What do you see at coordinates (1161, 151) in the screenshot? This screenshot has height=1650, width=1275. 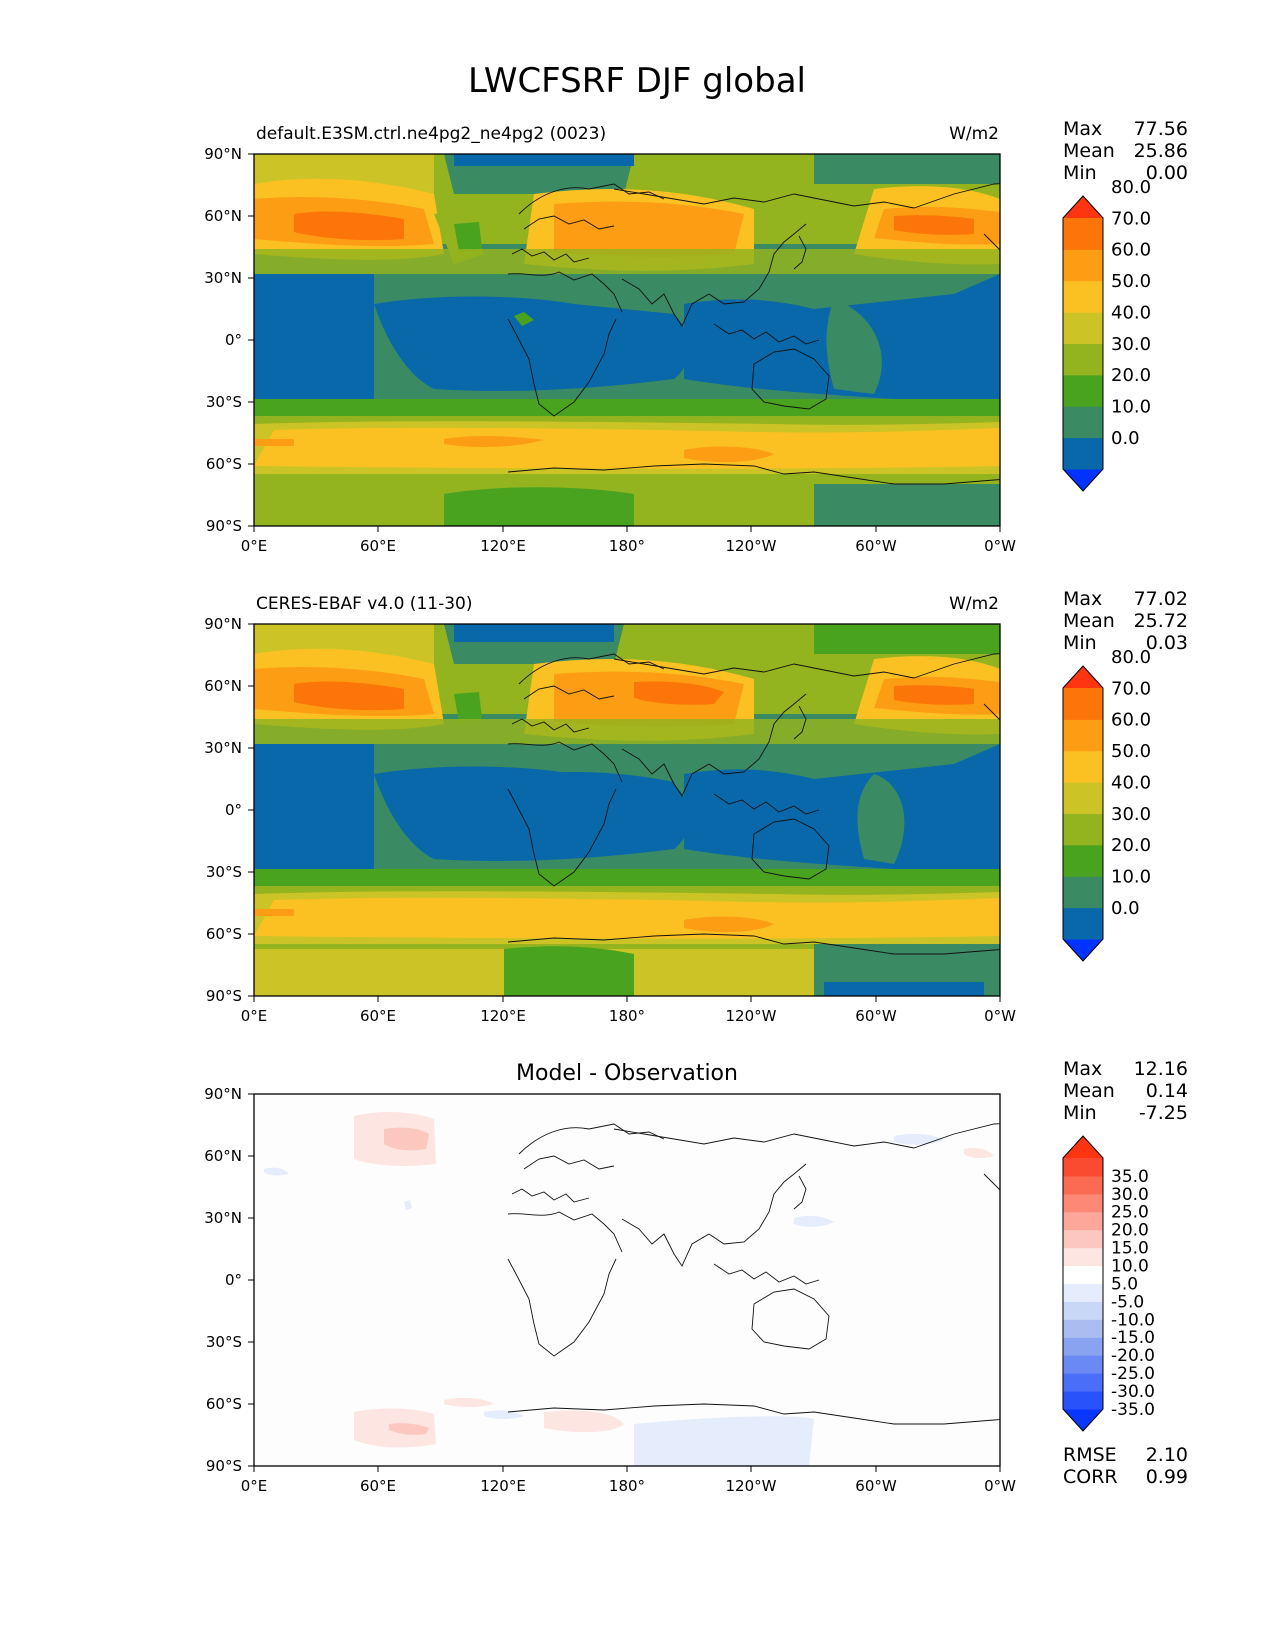 I see `stat-value: 25.86` at bounding box center [1161, 151].